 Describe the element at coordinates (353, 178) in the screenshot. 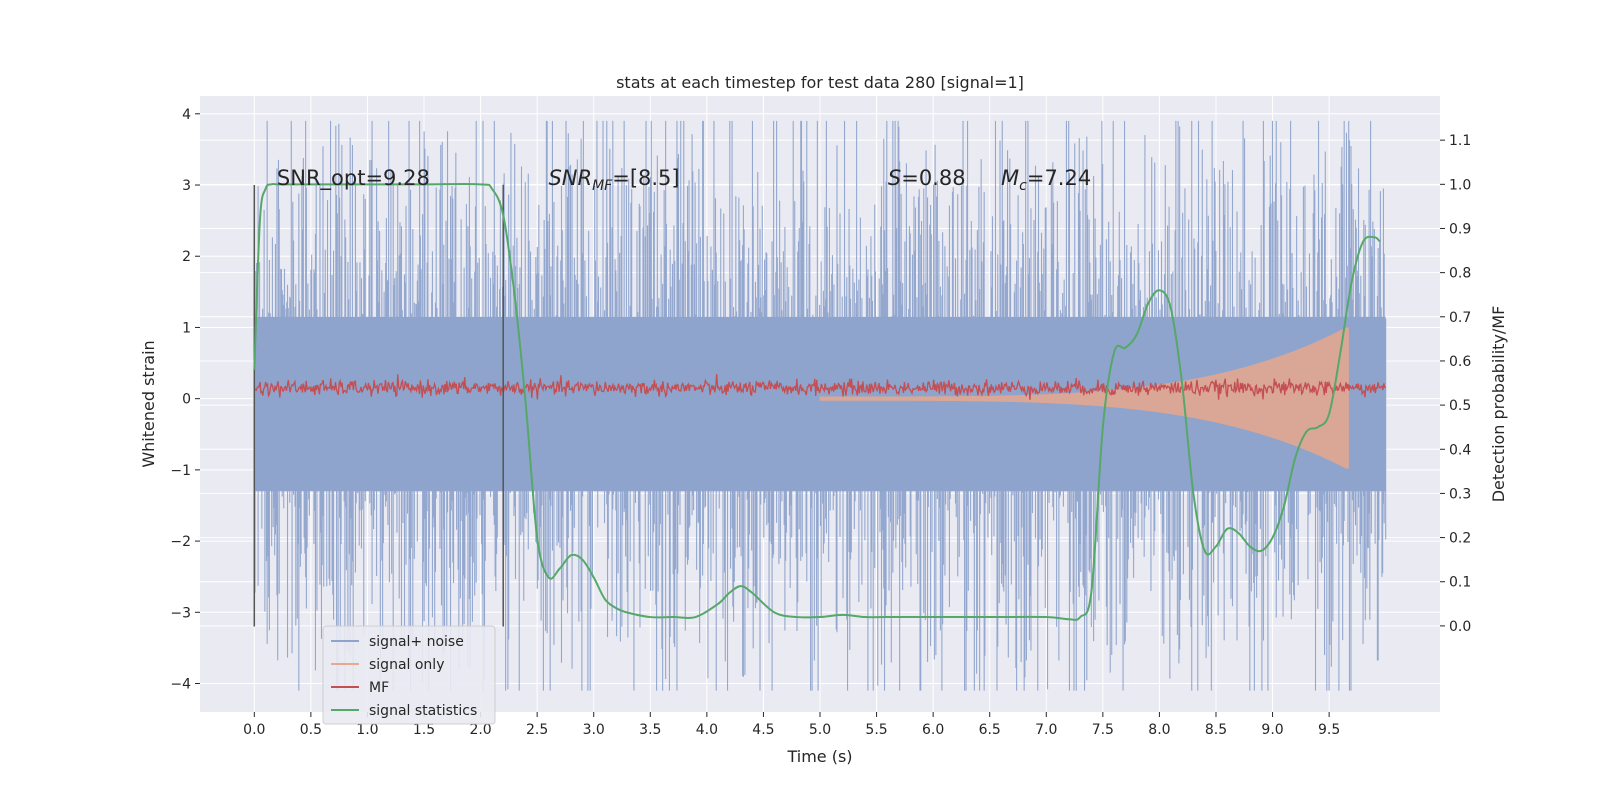

I see `annotation-0: SNR_opt=9.28` at that location.